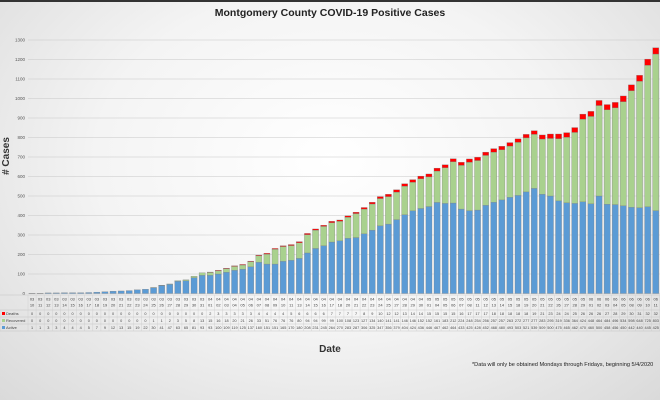 The height and width of the screenshot is (400, 660). What do you see at coordinates (161, 299) in the screenshot?
I see `x-tick-label: 03` at bounding box center [161, 299].